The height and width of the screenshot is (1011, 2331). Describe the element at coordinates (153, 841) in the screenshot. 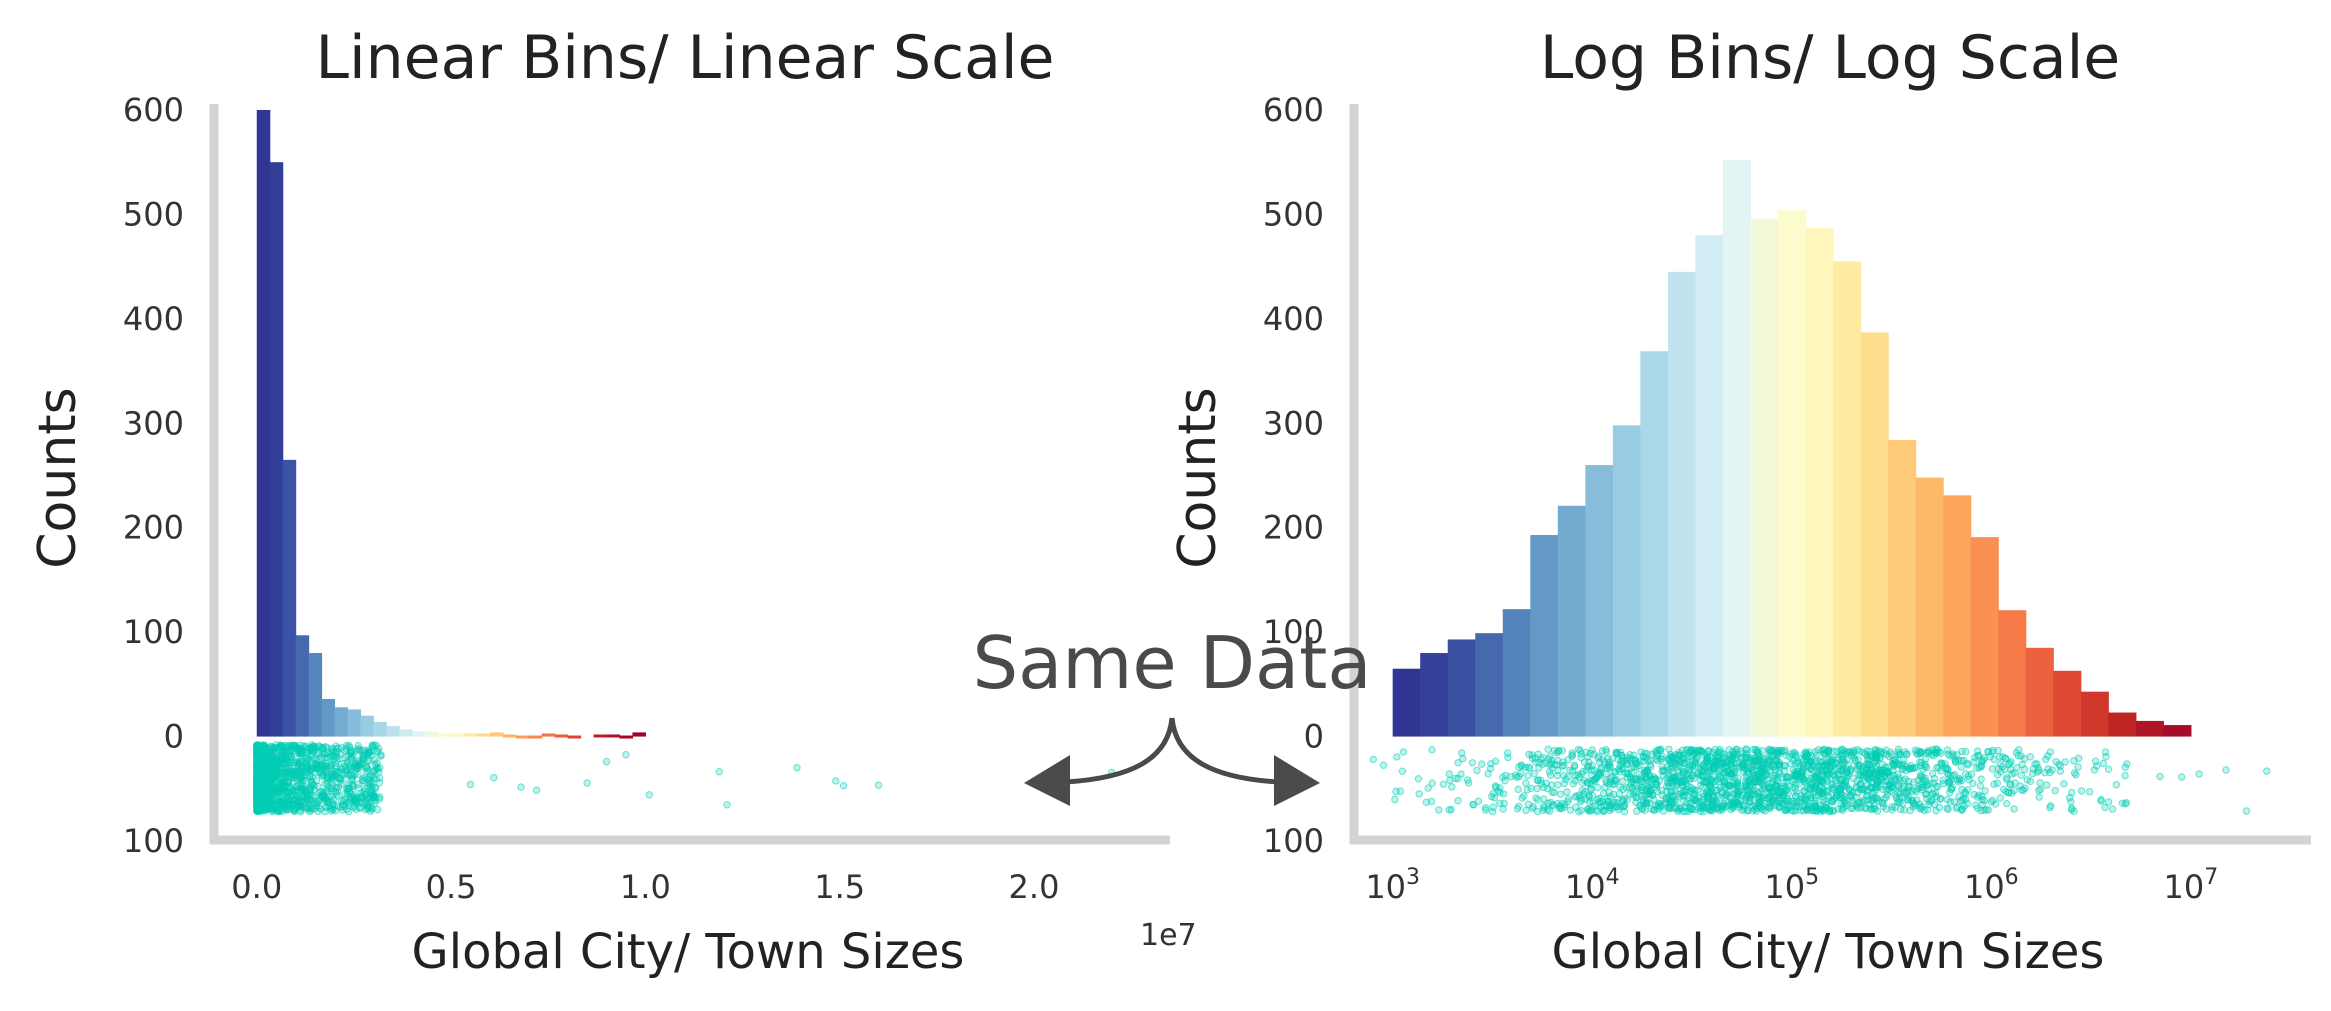

I see `y-tick-label: 100` at that location.